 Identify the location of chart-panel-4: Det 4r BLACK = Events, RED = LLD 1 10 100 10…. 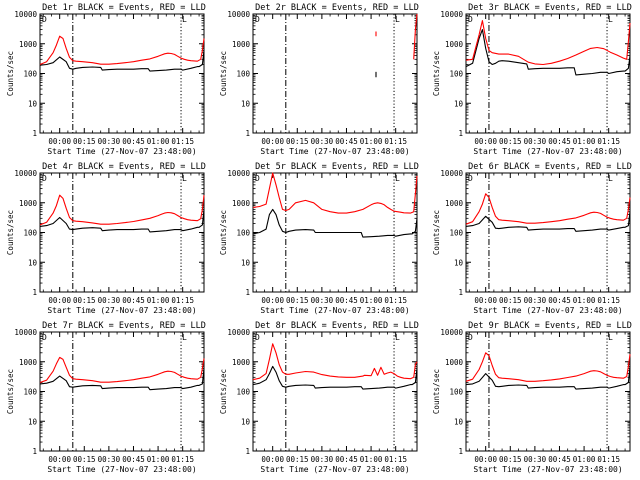
(106, 238).